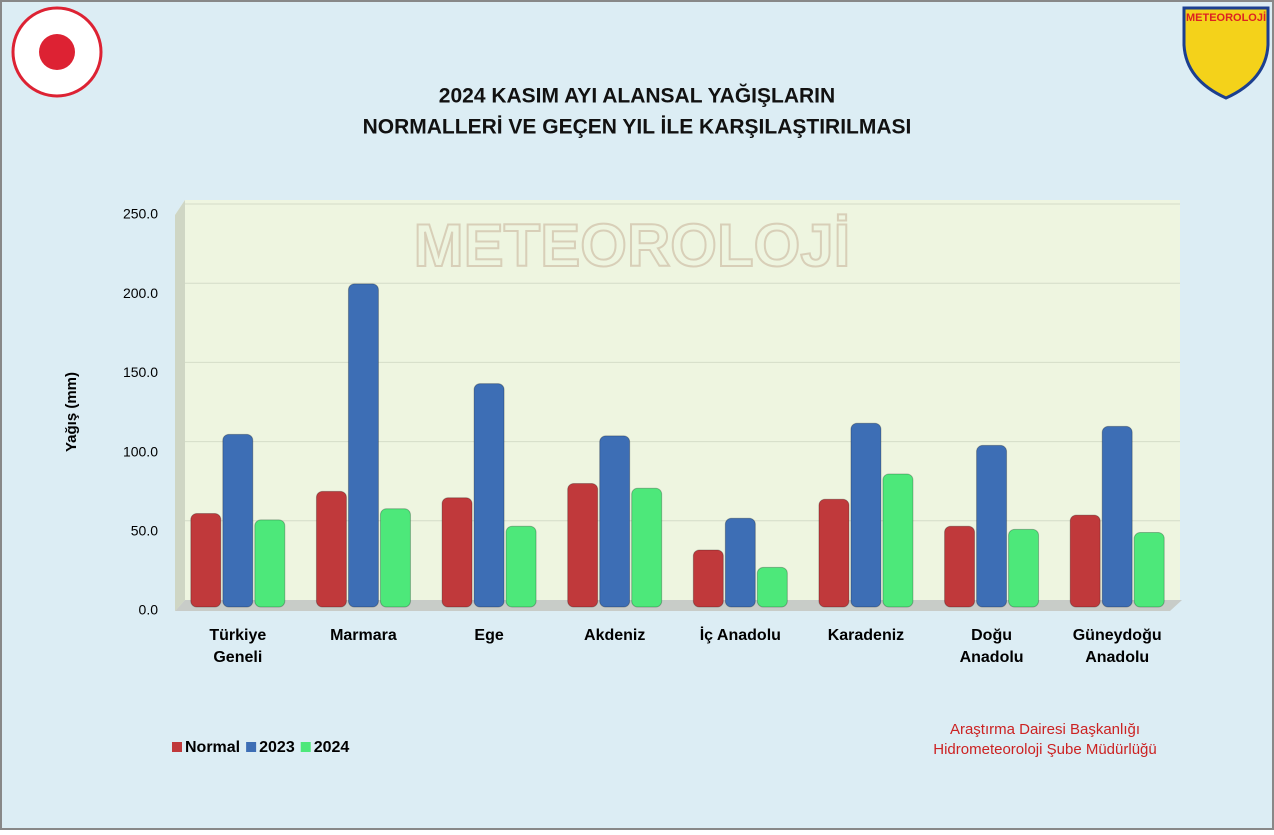 The image size is (1274, 835). Describe the element at coordinates (740, 635) in the screenshot. I see `x-tick-label: İç Anadolu` at that location.